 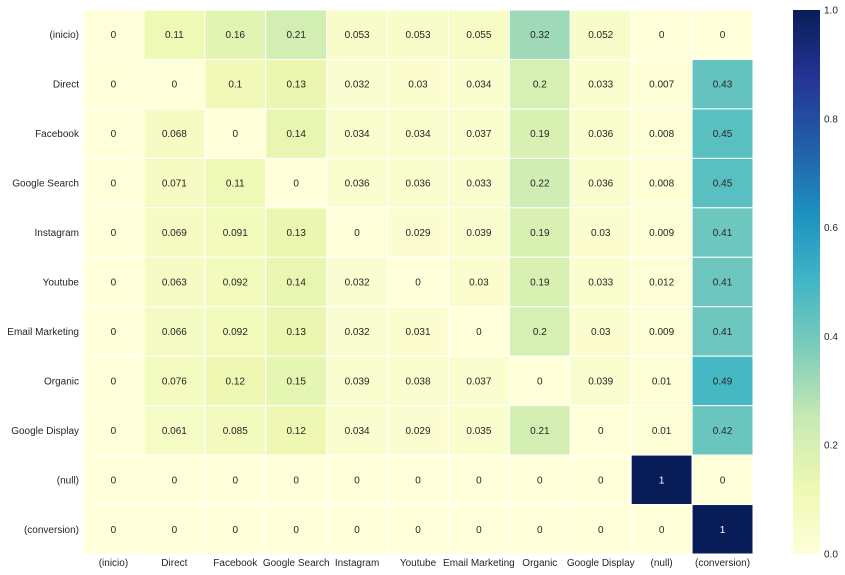 What do you see at coordinates (662, 381) in the screenshot?
I see `cell-value-label: 0.01` at bounding box center [662, 381].